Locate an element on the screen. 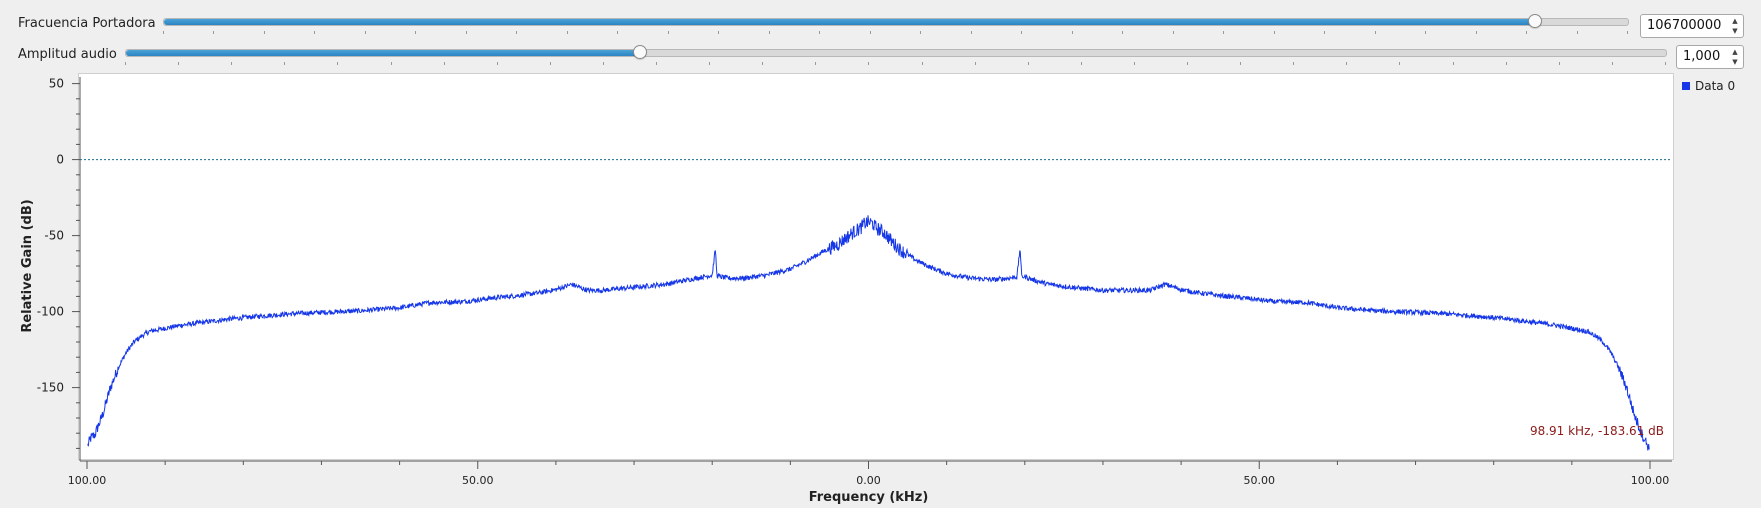 This screenshot has width=1761, height=508. carrier-frequency-spin-arrows: ▲ ▼ is located at coordinates (1735, 26).